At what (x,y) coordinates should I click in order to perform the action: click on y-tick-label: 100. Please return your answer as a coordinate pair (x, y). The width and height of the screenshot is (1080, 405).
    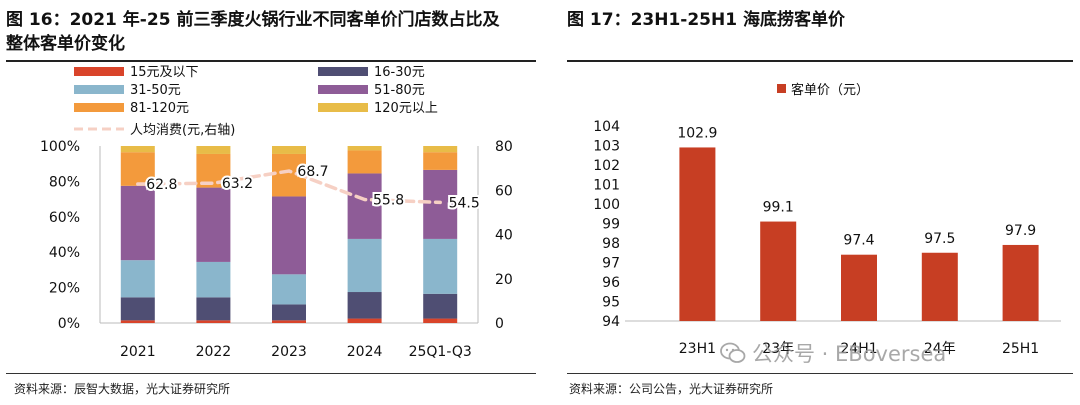
    Looking at the image, I should click on (606, 205).